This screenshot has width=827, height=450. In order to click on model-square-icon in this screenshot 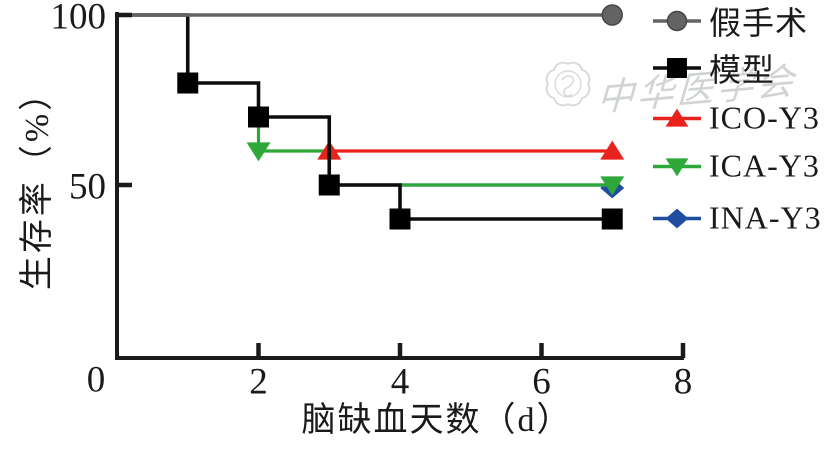, I will do `click(677, 68)`.